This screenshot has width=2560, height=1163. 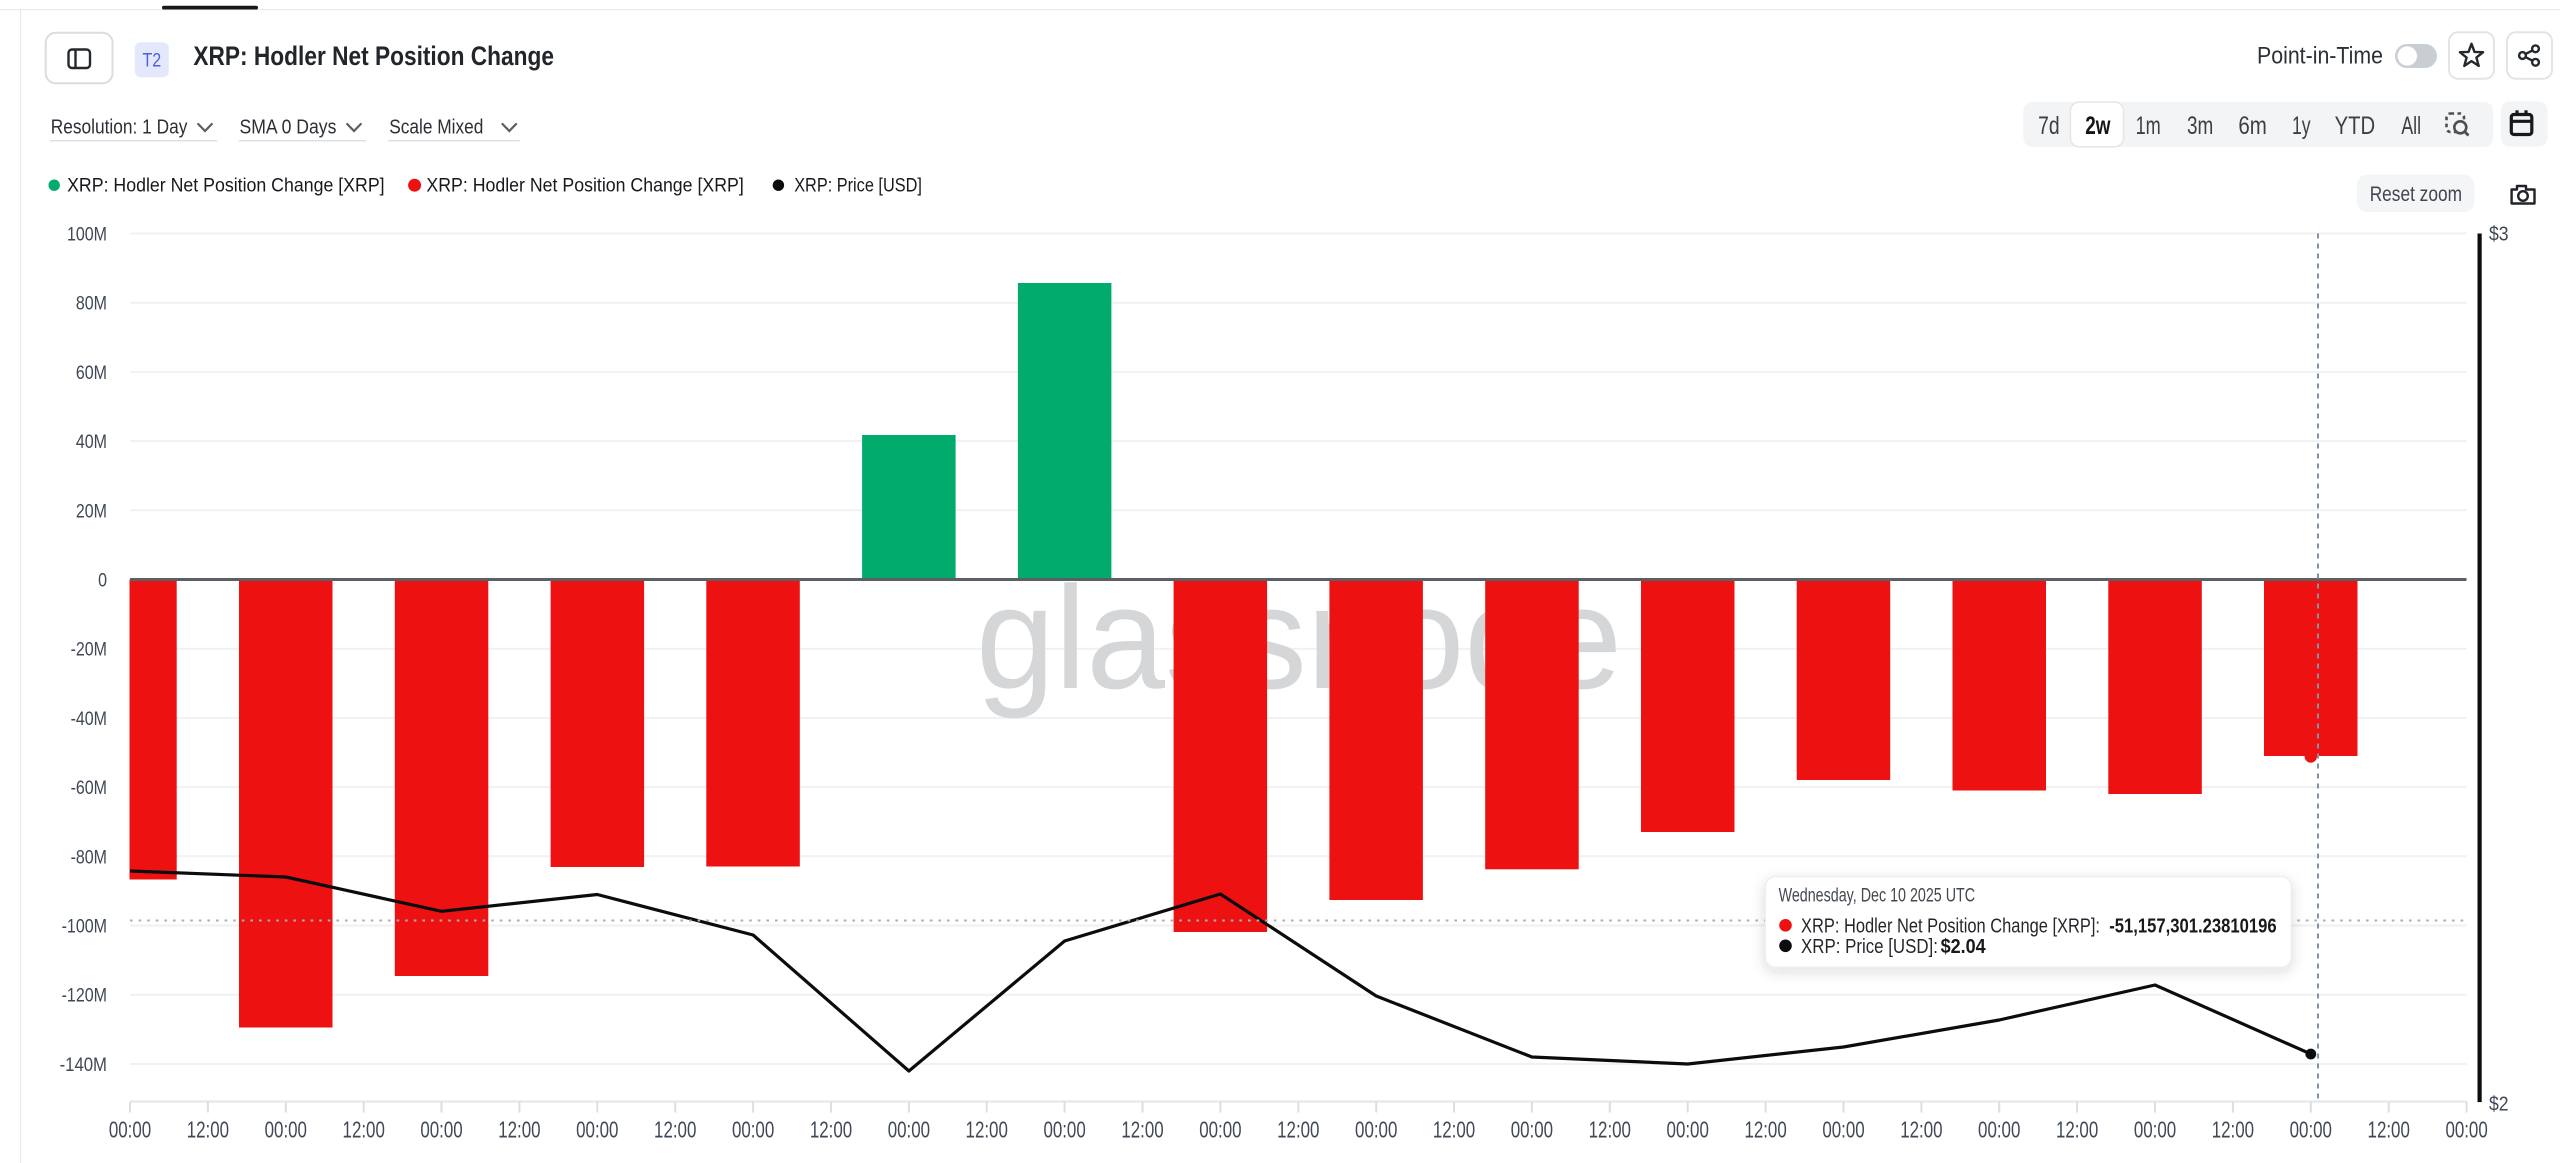 I want to click on svg-text: Reset zoom, so click(x=2416, y=194).